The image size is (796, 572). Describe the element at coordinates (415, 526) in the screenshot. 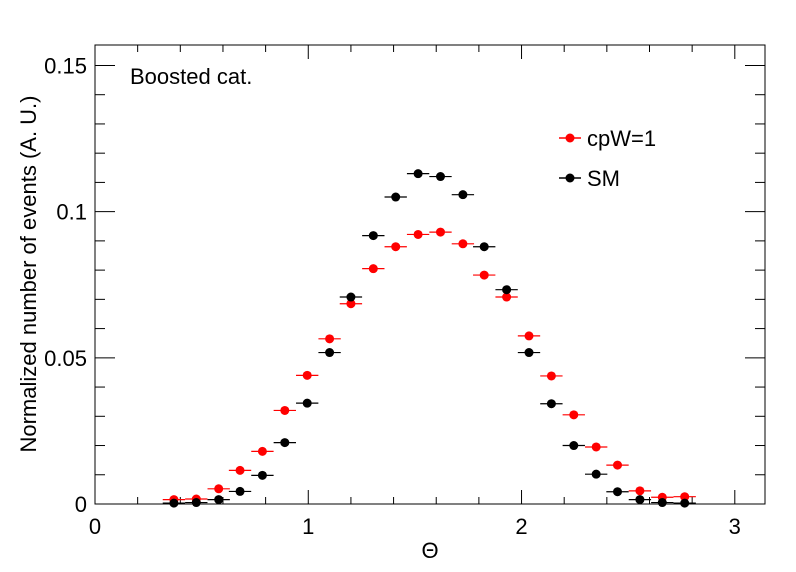

I see `x-tick-labels: 0 1 2 3` at that location.